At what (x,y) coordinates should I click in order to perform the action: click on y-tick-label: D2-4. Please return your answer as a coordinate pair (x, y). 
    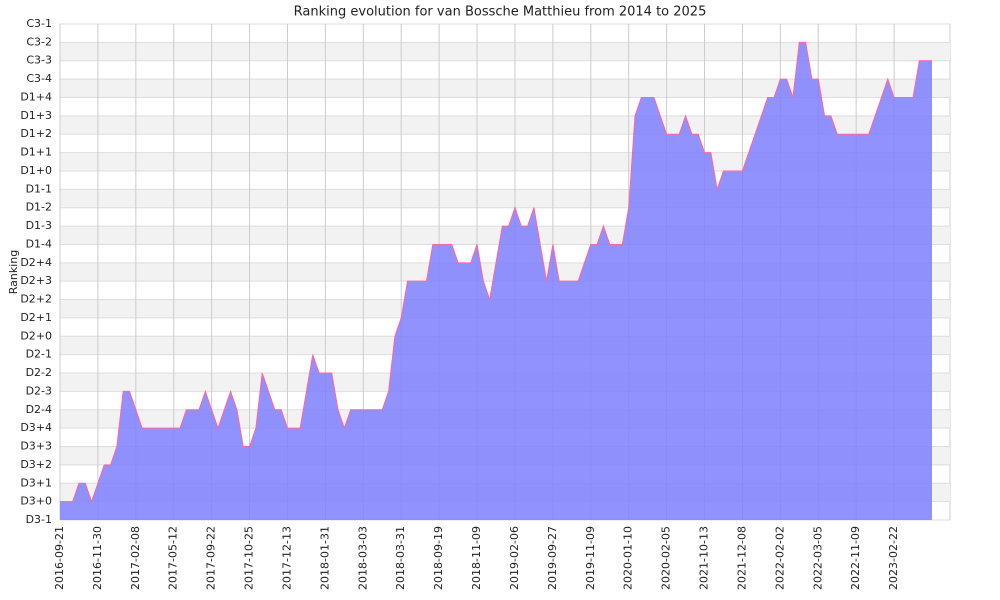
    Looking at the image, I should click on (39, 409).